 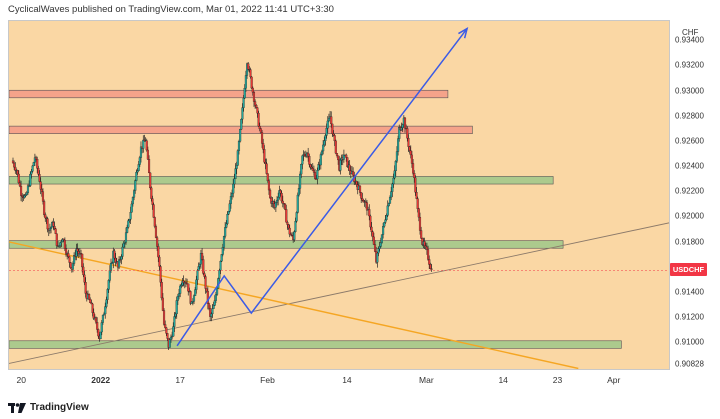 I want to click on footer: TradingView, so click(x=360, y=407).